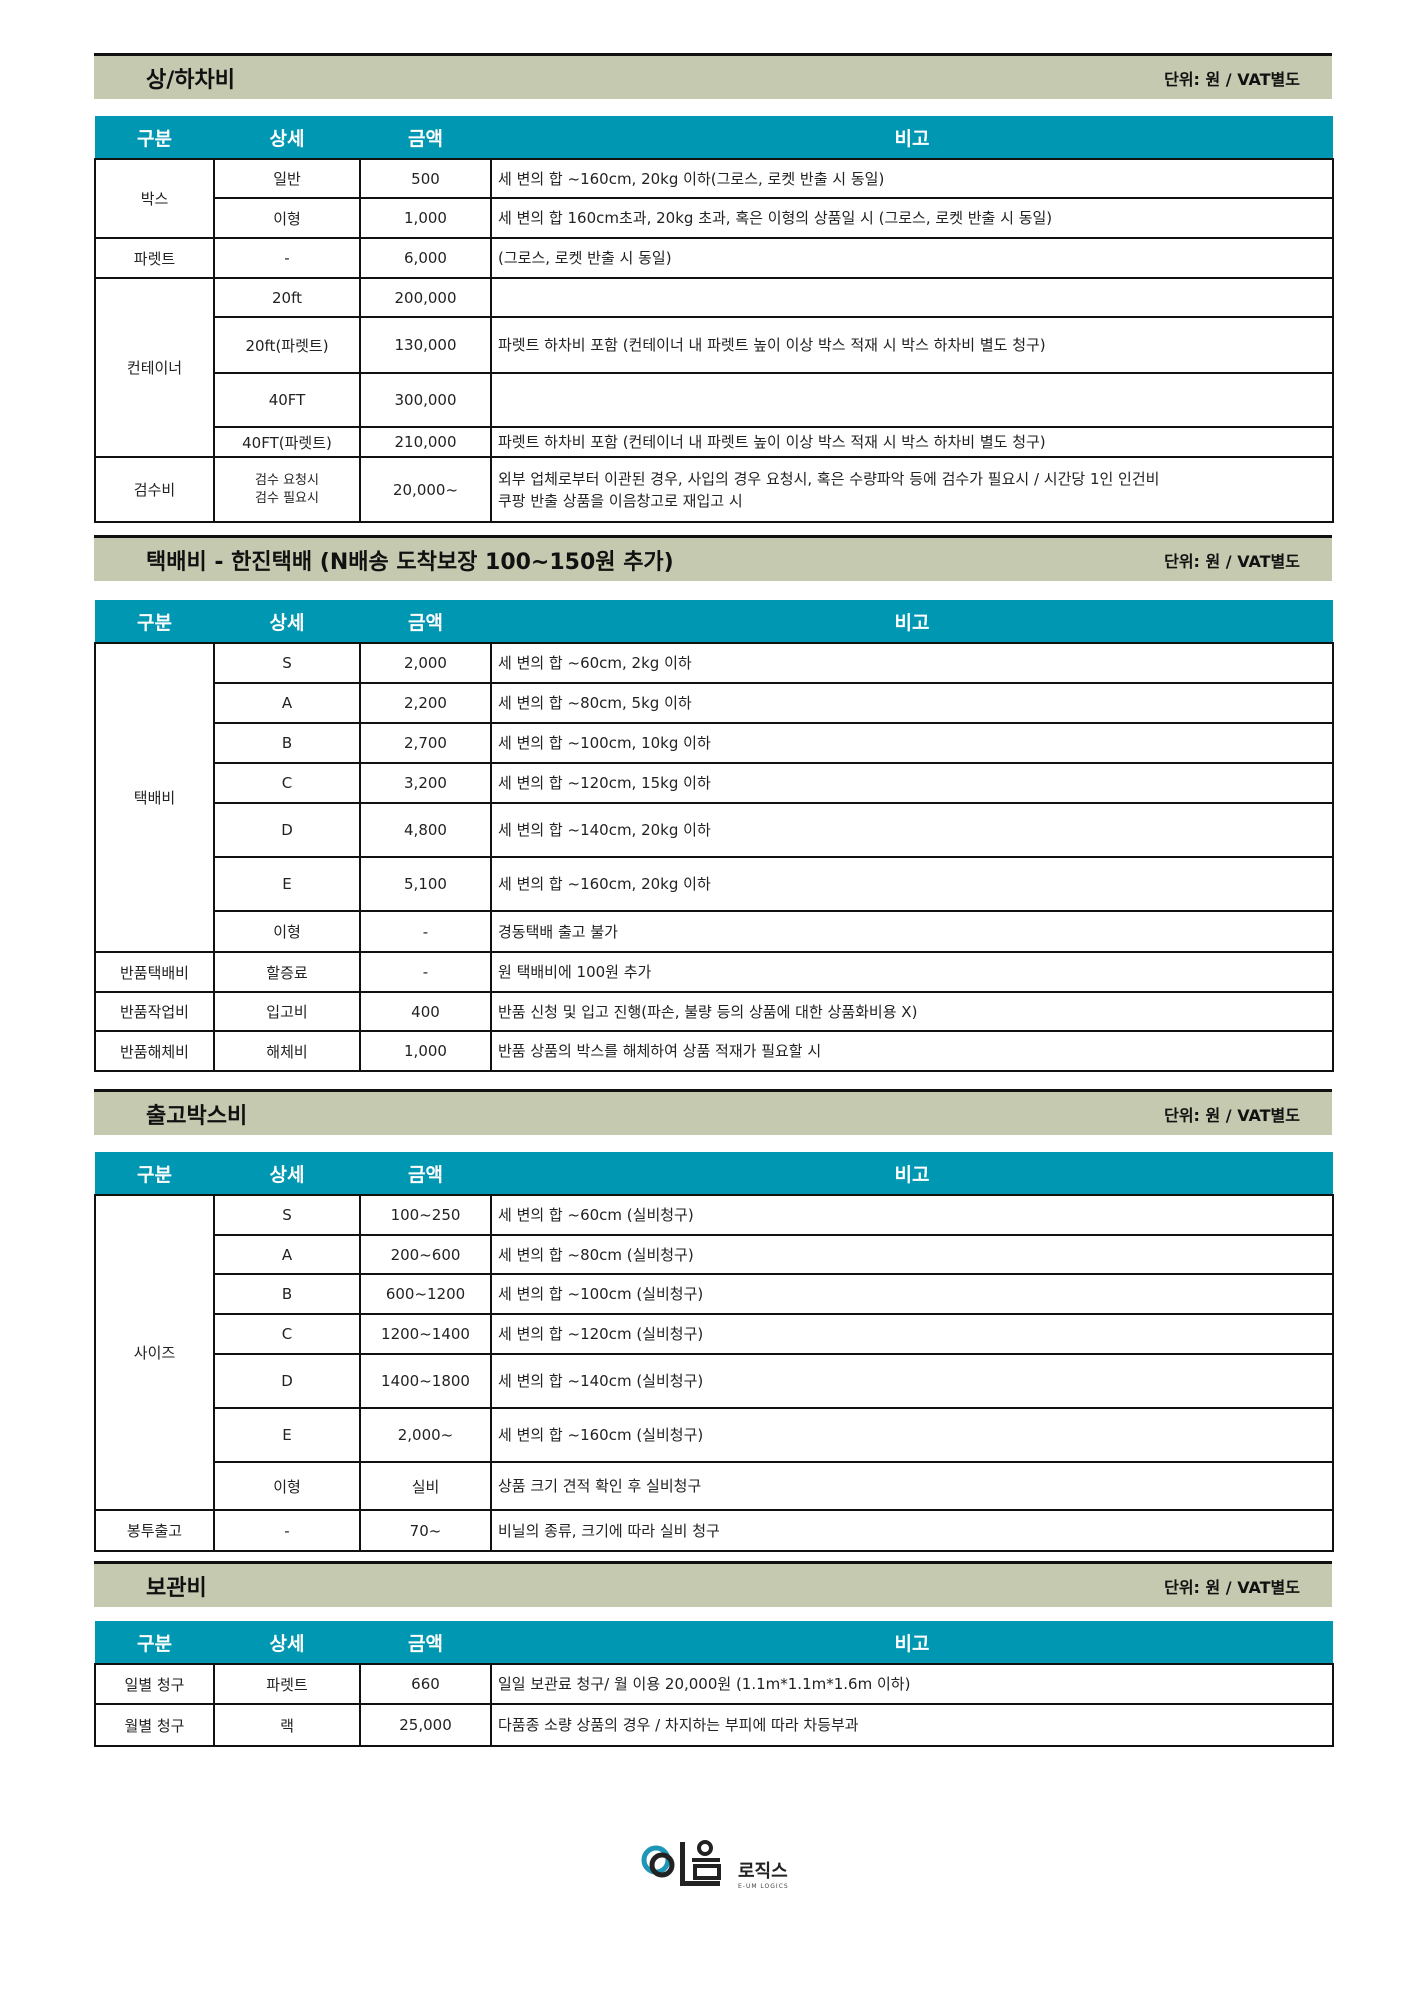 This screenshot has height=2000, width=1414. What do you see at coordinates (714, 1254) in the screenshot?
I see `table-row: A 200~600 세 변의 합 ~80cm (실비청구)` at bounding box center [714, 1254].